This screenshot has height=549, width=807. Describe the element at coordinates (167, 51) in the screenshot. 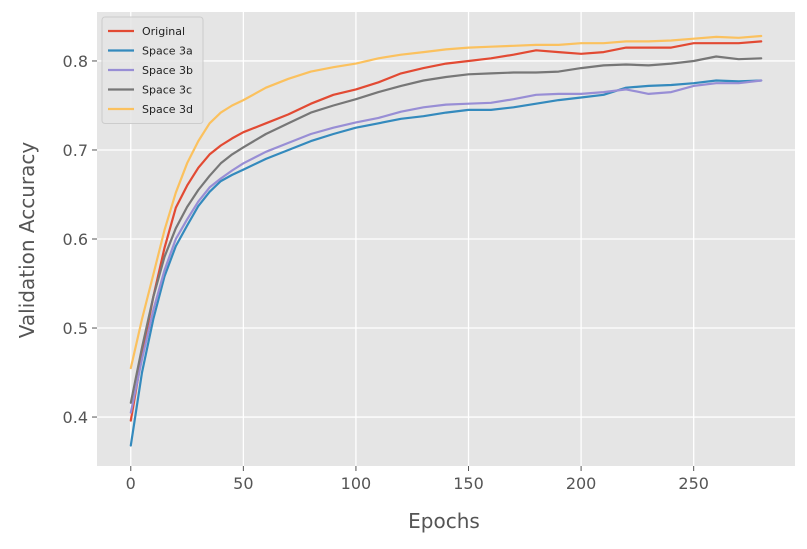

I see `legend-label: Space 3a` at that location.